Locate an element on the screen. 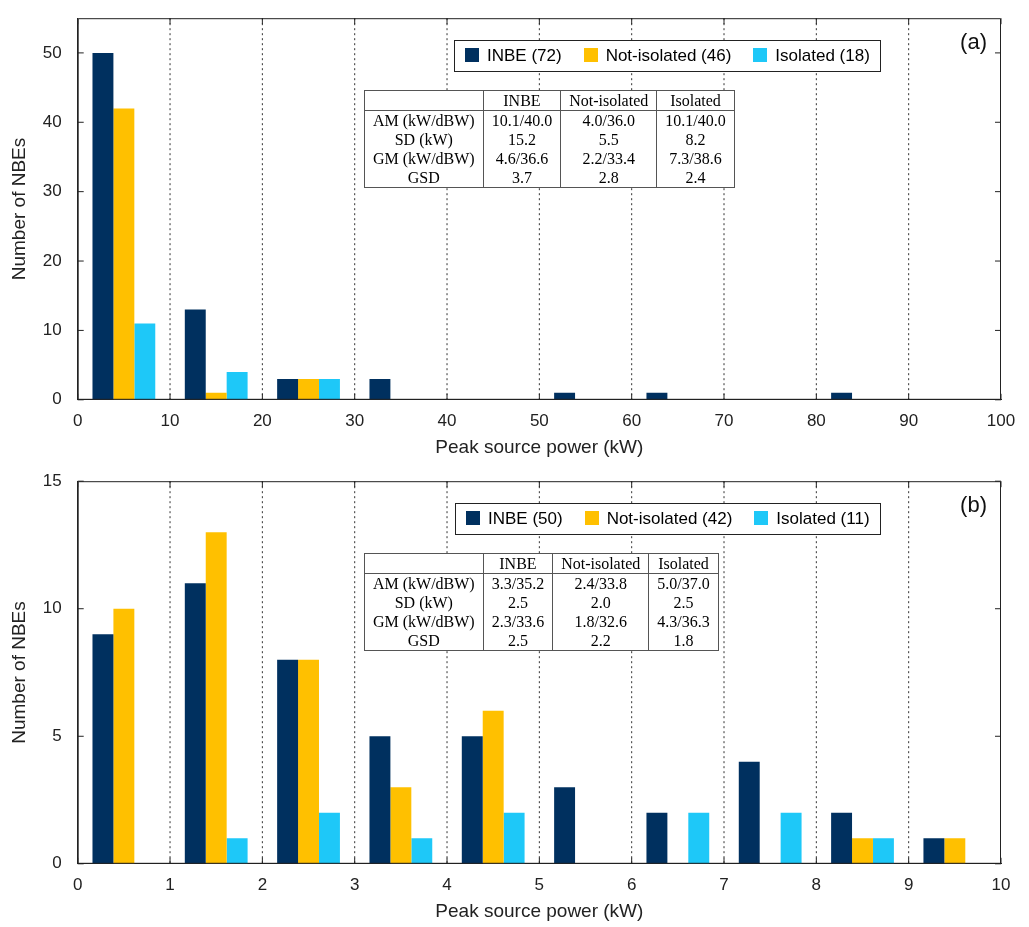 This screenshot has height=927, width=1029. y-tick-label: 50 is located at coordinates (52, 52).